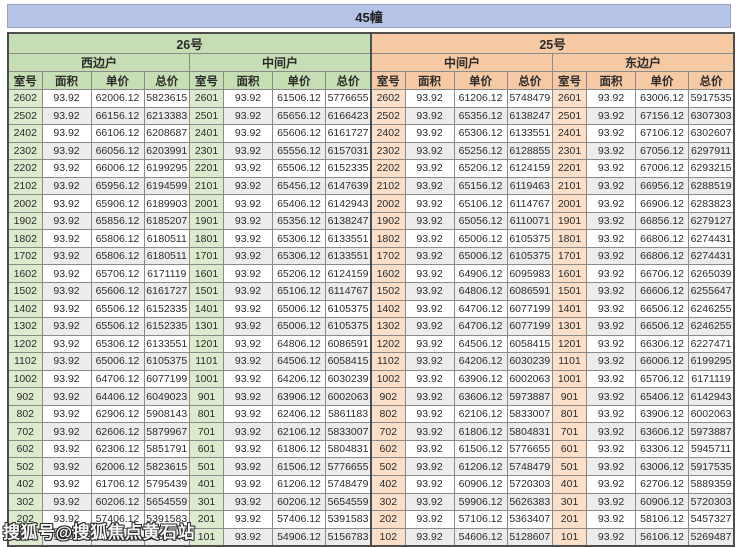  I want to click on building-25-header: 25号, so click(552, 43).